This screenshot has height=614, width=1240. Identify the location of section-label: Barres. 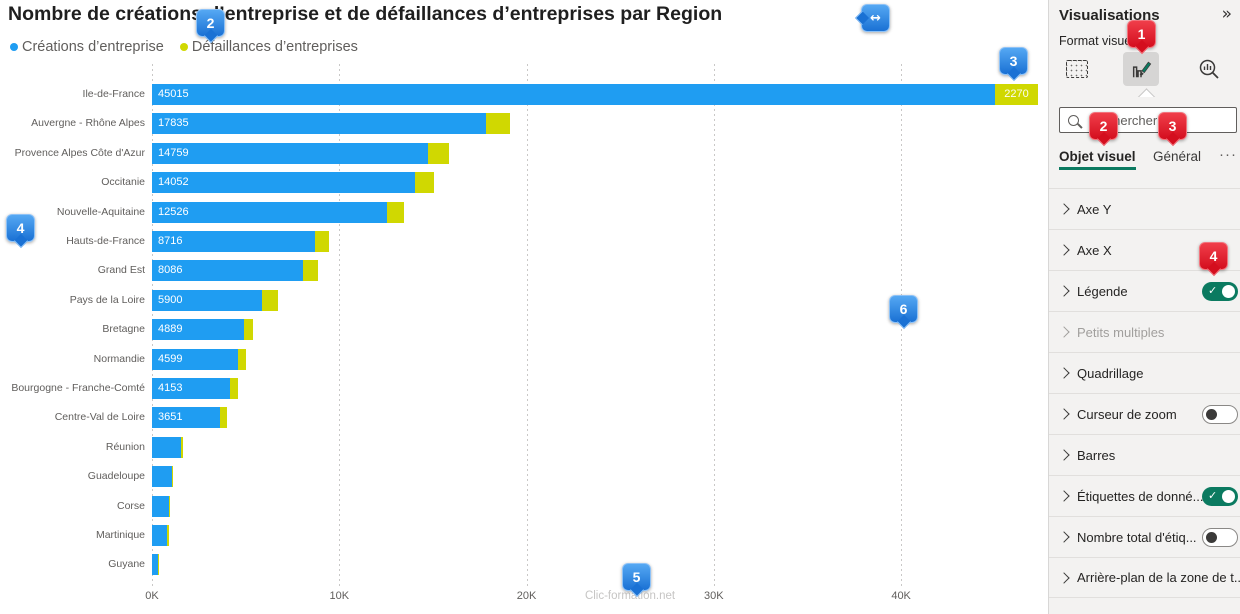
(1096, 455).